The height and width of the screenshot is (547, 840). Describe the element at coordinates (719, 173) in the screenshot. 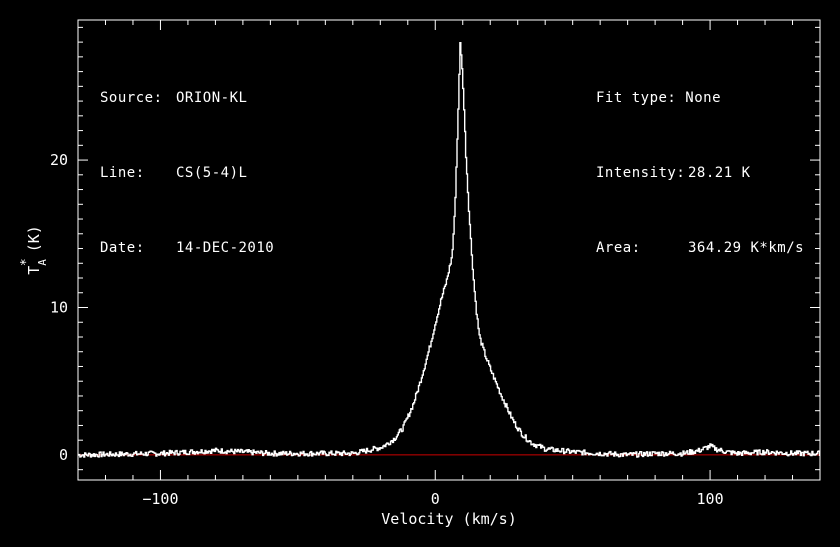

I see `intensity-value: 28.21 K` at that location.